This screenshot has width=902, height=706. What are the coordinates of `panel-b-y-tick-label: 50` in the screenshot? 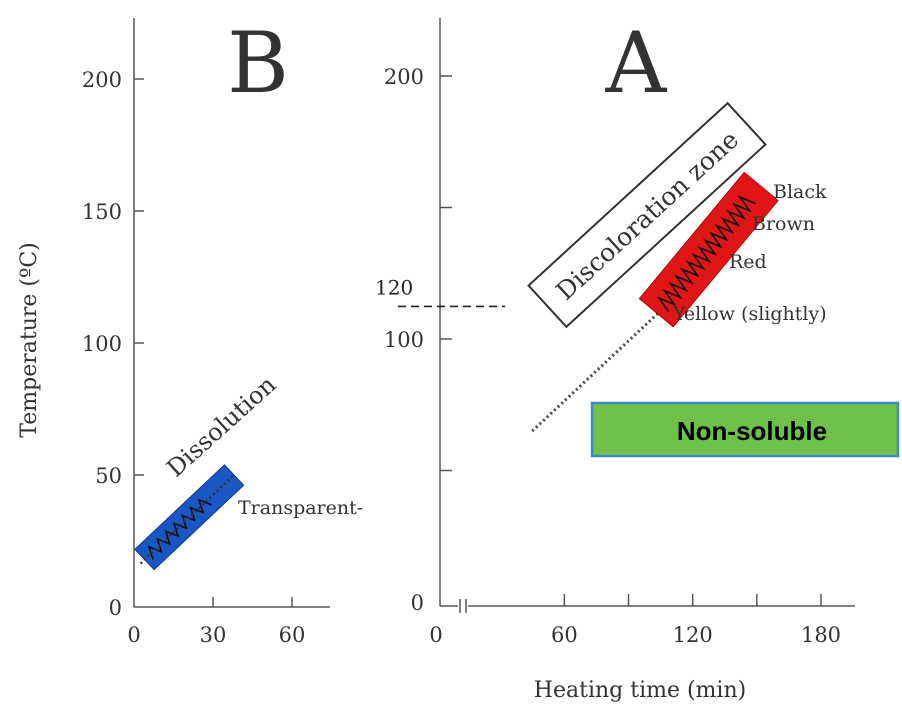 It's located at (108, 476).